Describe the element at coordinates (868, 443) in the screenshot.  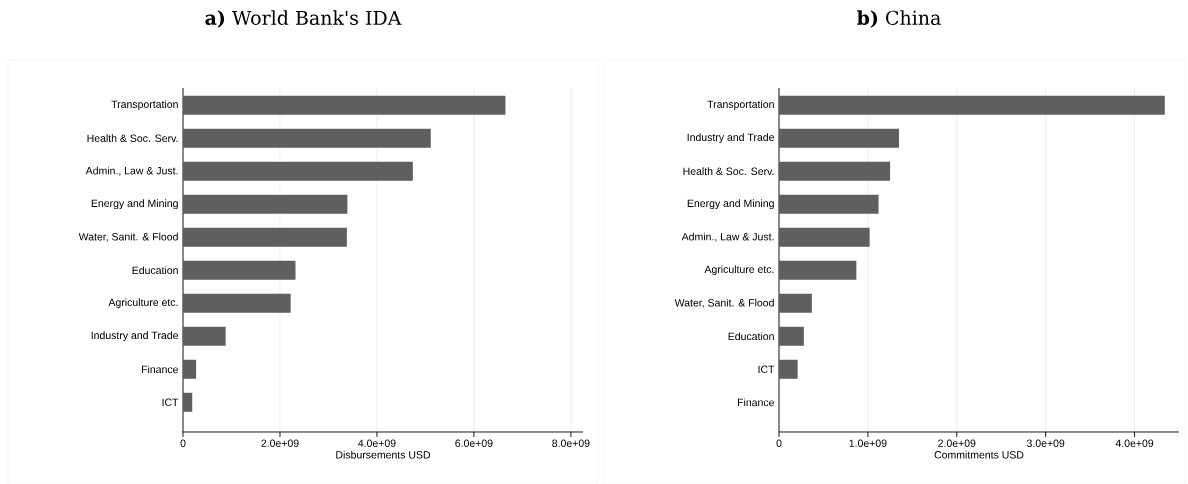
I see `x-tick-label: 1.0e+09` at that location.